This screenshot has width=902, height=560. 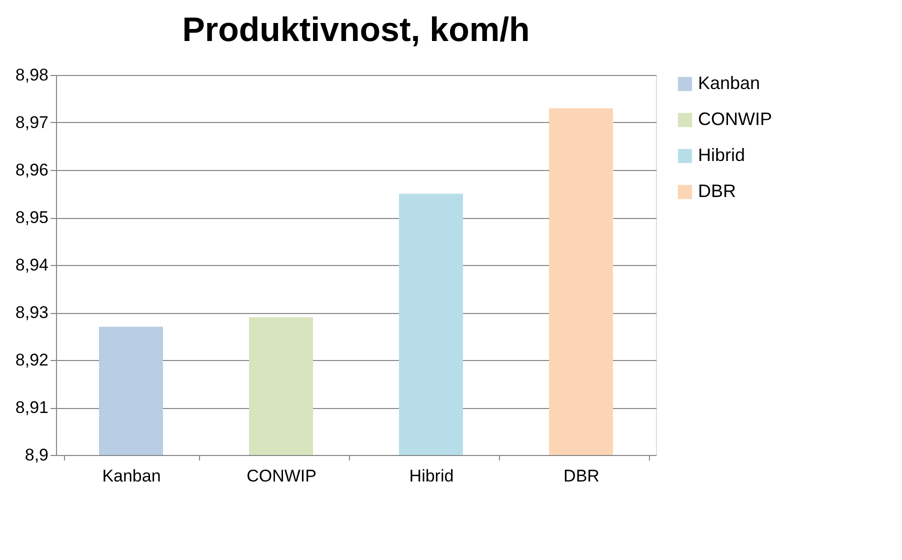 What do you see at coordinates (735, 119) in the screenshot?
I see `legend-label: CONWIP` at bounding box center [735, 119].